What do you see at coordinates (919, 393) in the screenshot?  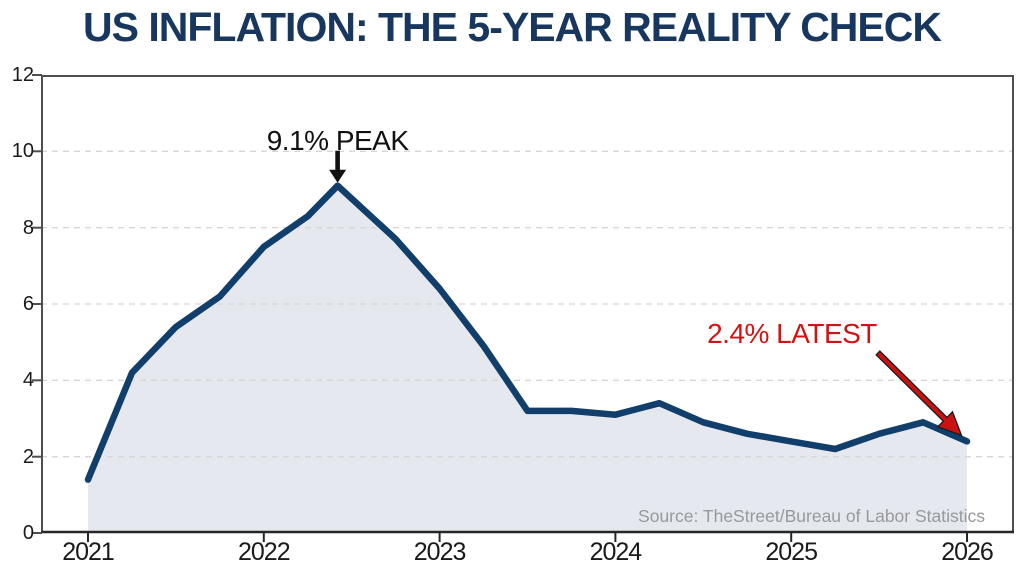 I see `latest-red-arrow-icon` at bounding box center [919, 393].